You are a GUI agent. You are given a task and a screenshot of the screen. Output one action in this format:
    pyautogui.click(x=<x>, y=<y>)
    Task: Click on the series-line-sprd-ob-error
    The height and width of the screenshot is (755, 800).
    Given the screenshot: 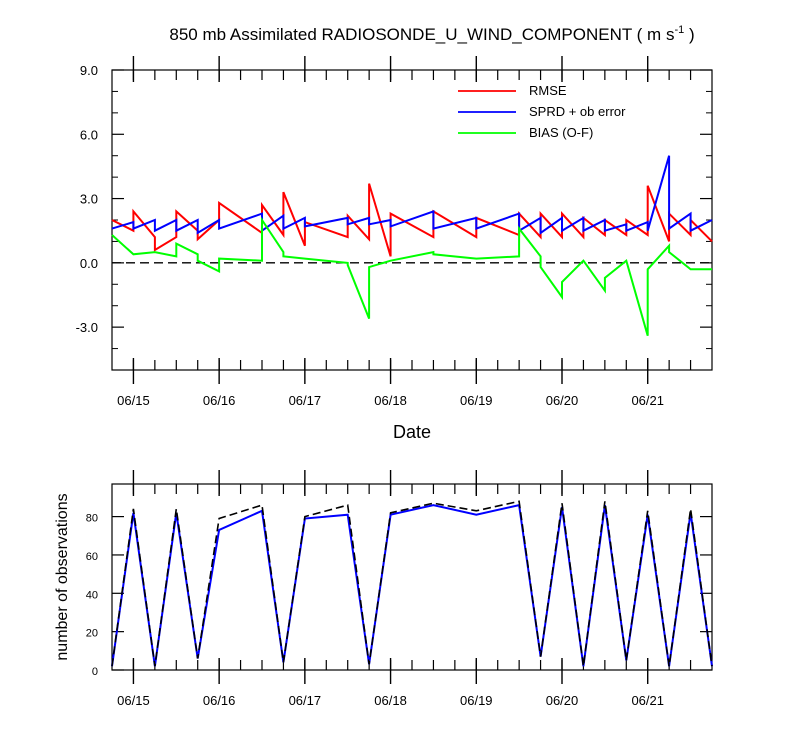 What is the action you would take?
    pyautogui.click(x=412, y=195)
    